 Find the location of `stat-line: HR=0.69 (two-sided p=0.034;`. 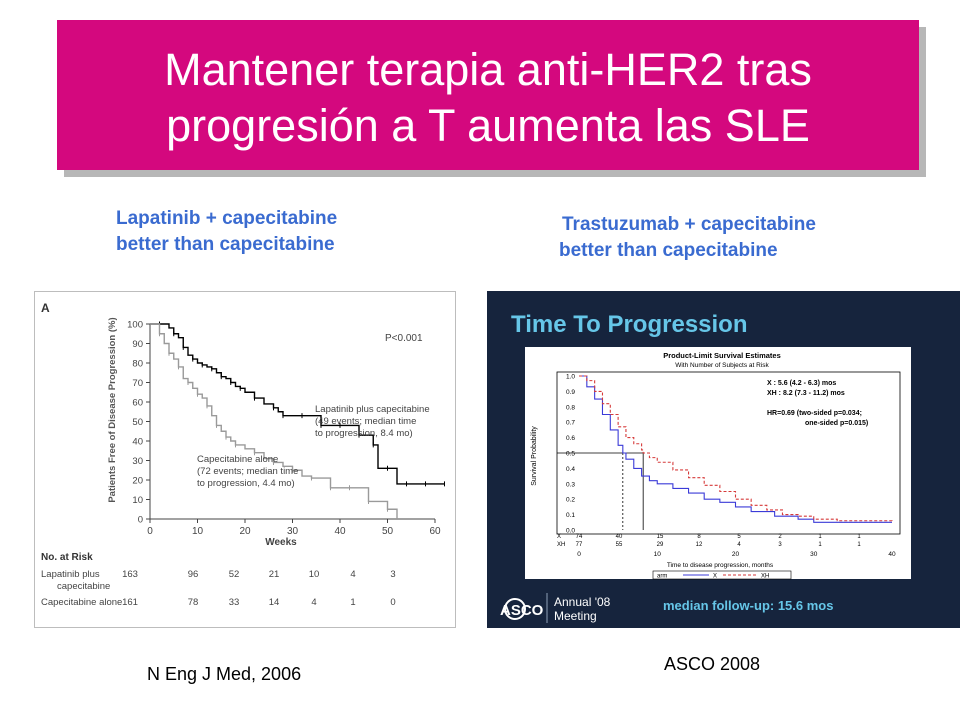

stat-line: HR=0.69 (two-sided p=0.034; is located at coordinates (814, 413).